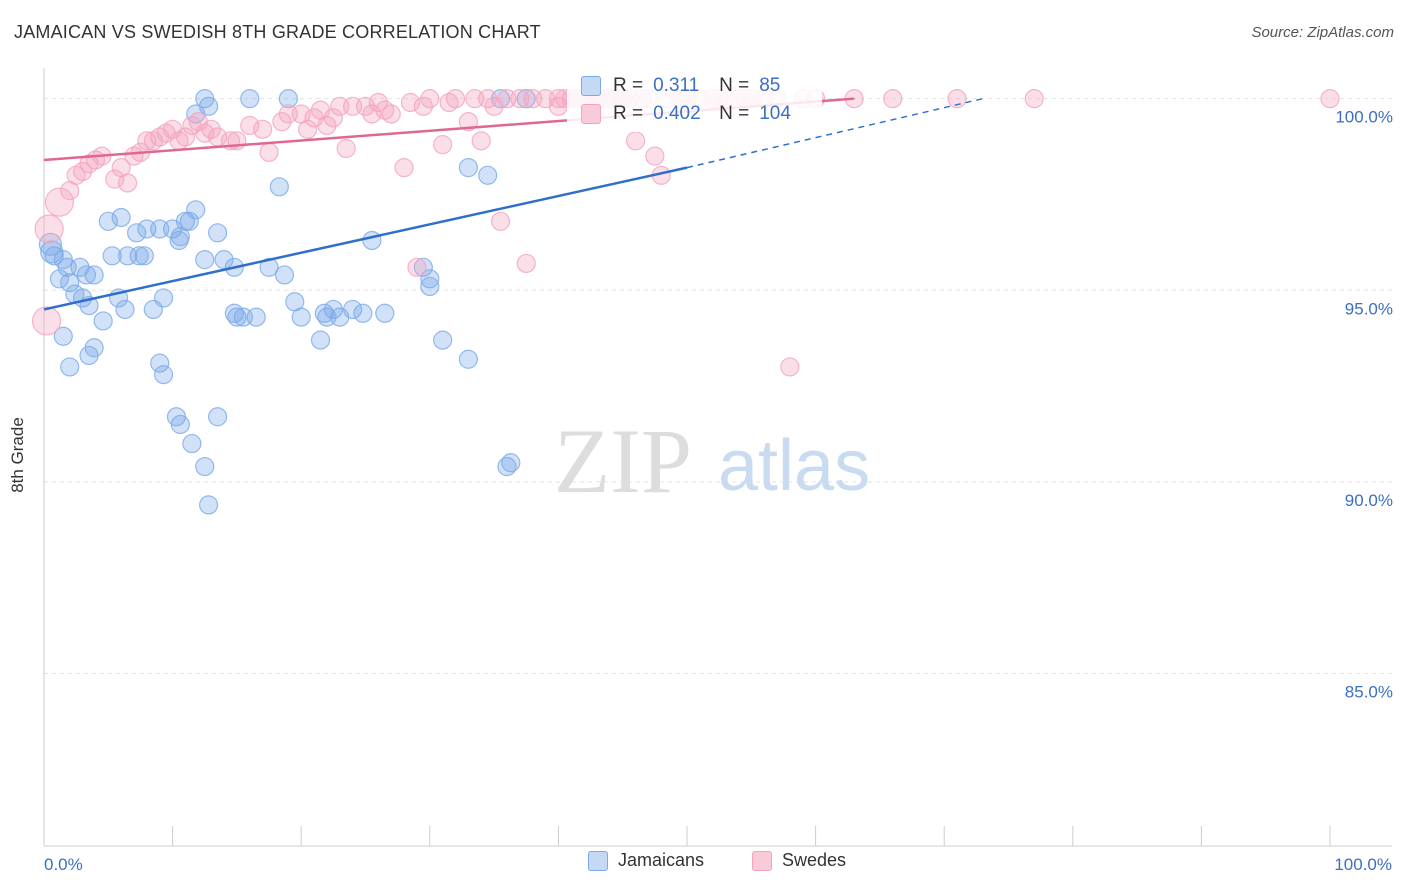  Describe the element at coordinates (794, 466) in the screenshot. I see `watermark-atlas: atlas` at that location.